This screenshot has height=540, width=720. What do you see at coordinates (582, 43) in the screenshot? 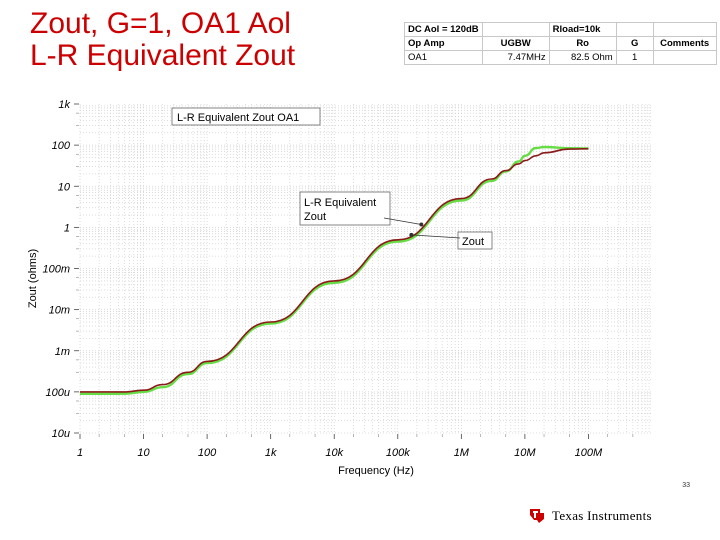
I see `param-header-ro: Ro` at bounding box center [582, 43].